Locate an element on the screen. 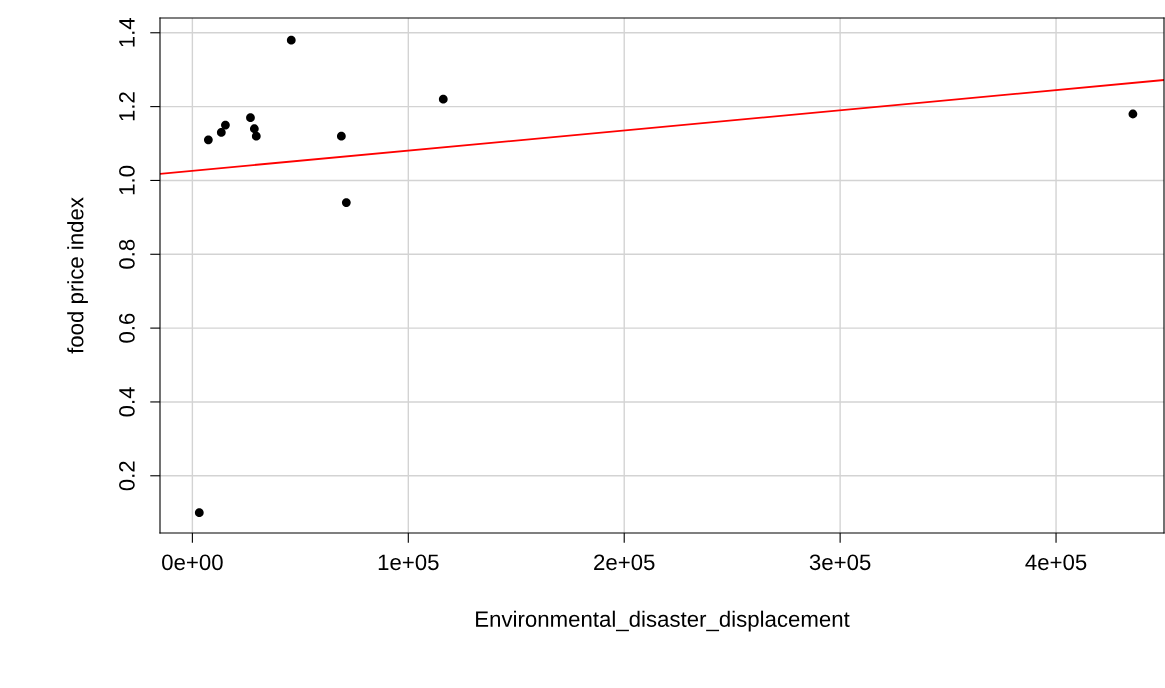 The height and width of the screenshot is (688, 1165). y-tick-label: 1.4 is located at coordinates (127, 32).